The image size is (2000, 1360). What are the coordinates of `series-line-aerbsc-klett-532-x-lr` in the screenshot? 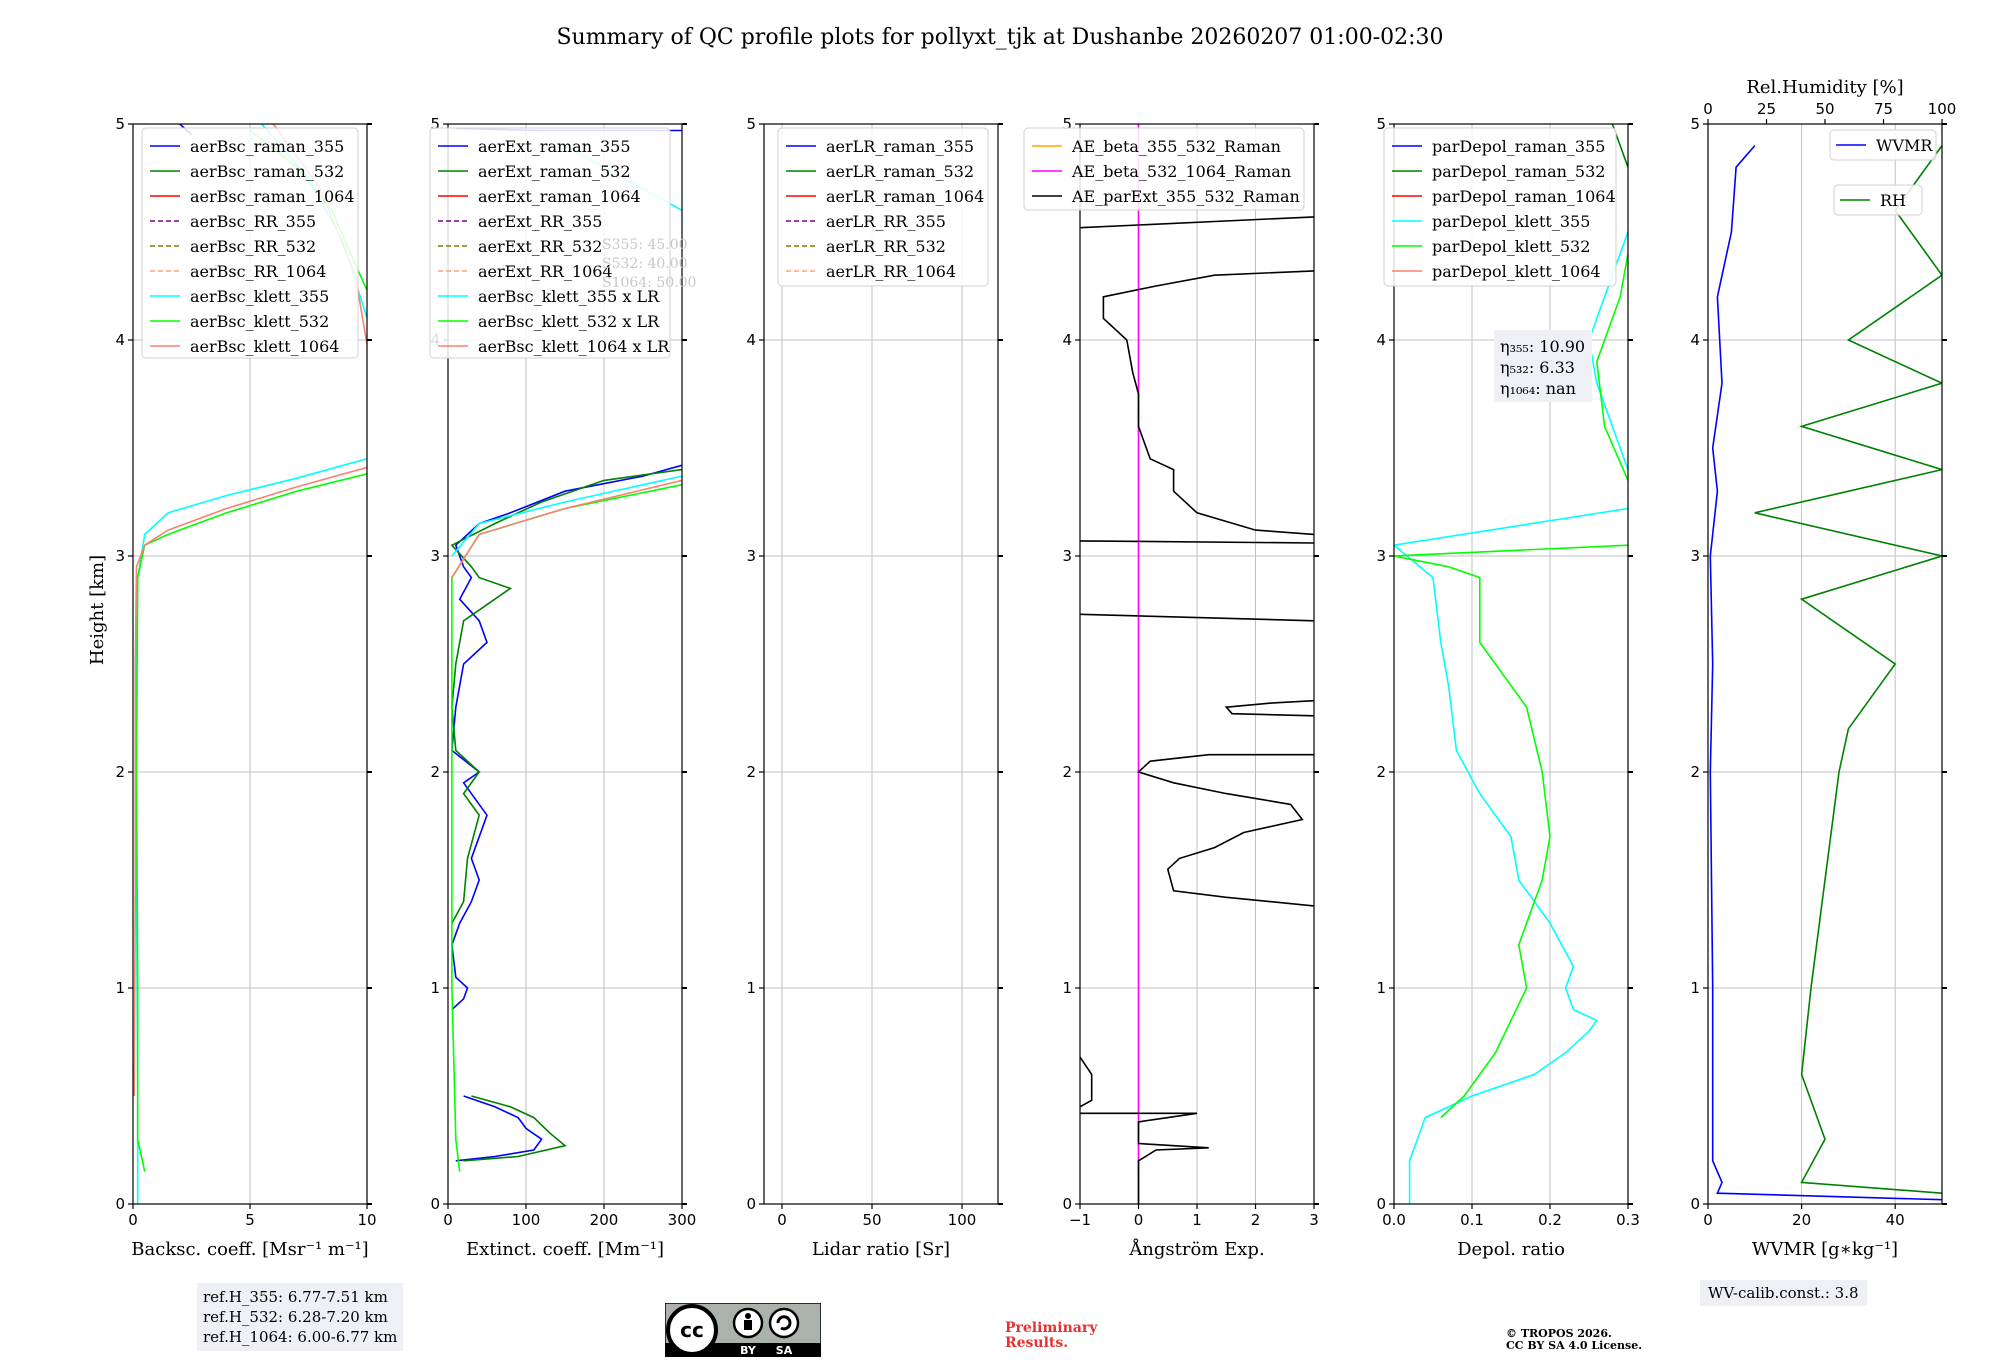 It's located at (566, 827).